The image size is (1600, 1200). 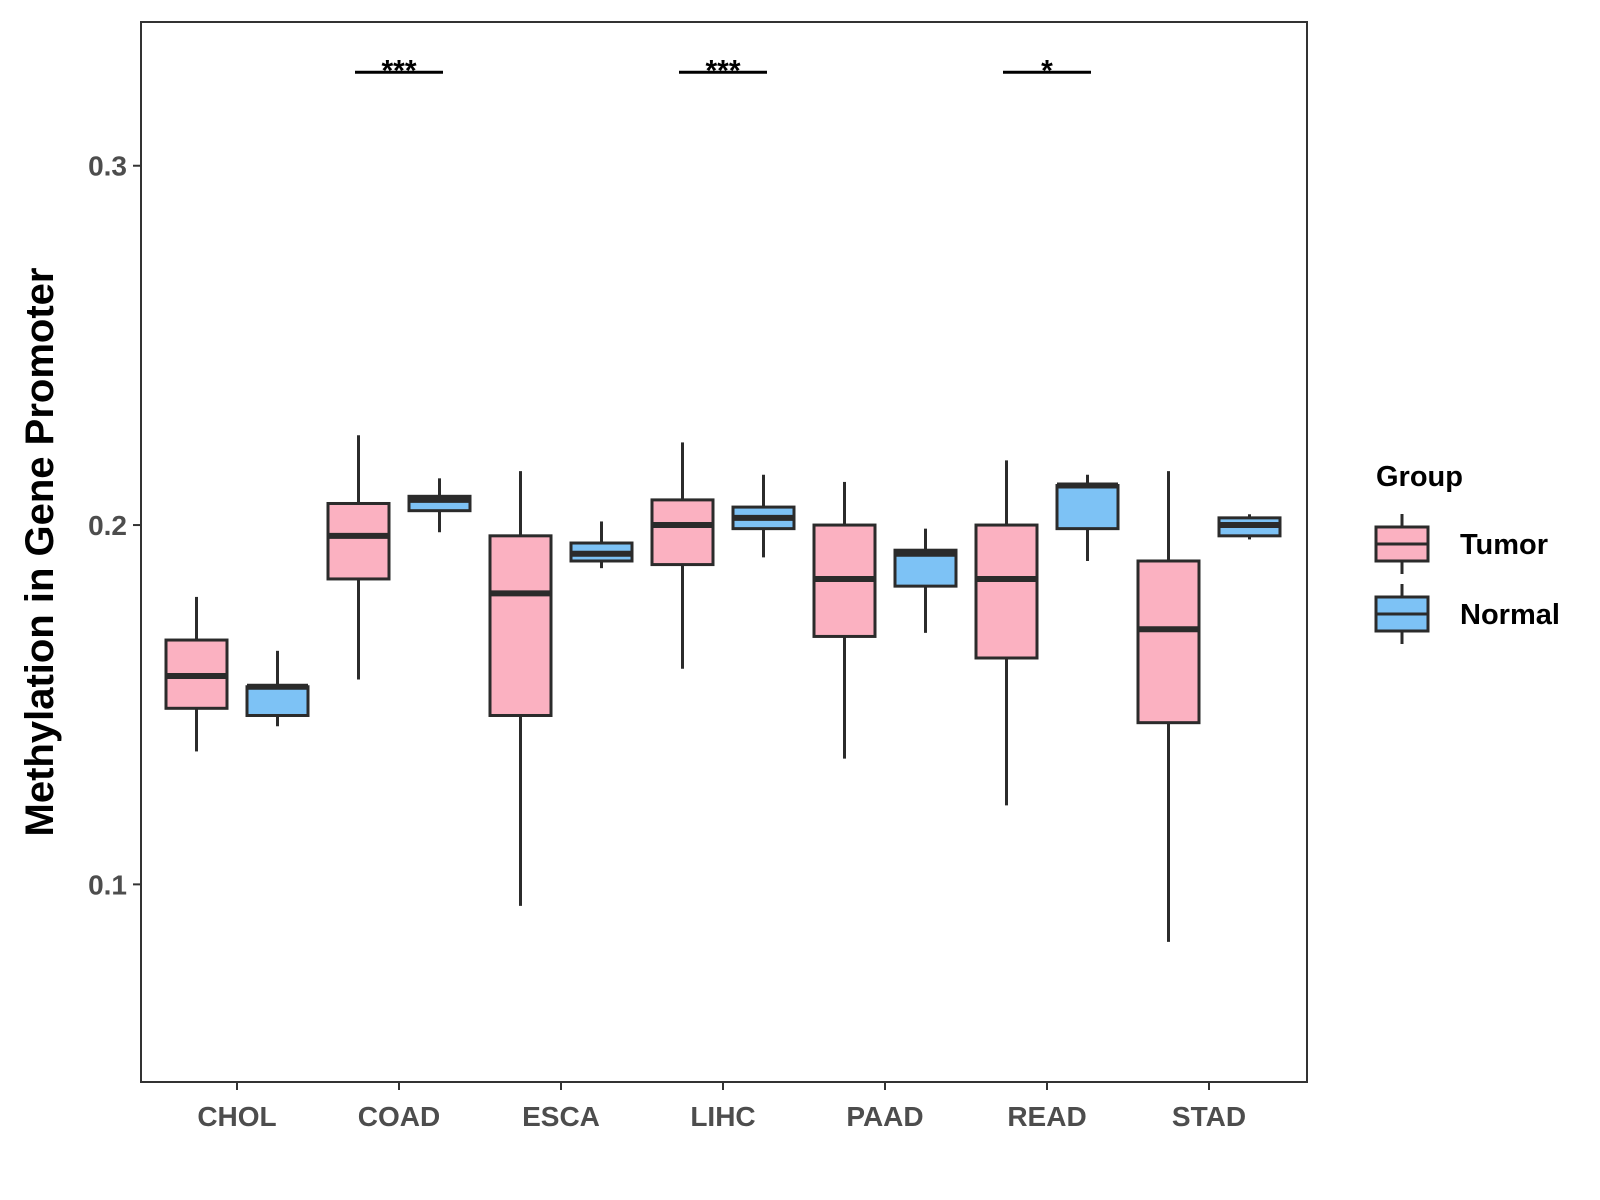 I want to click on x-tick-label: STAD, so click(x=1209, y=1116).